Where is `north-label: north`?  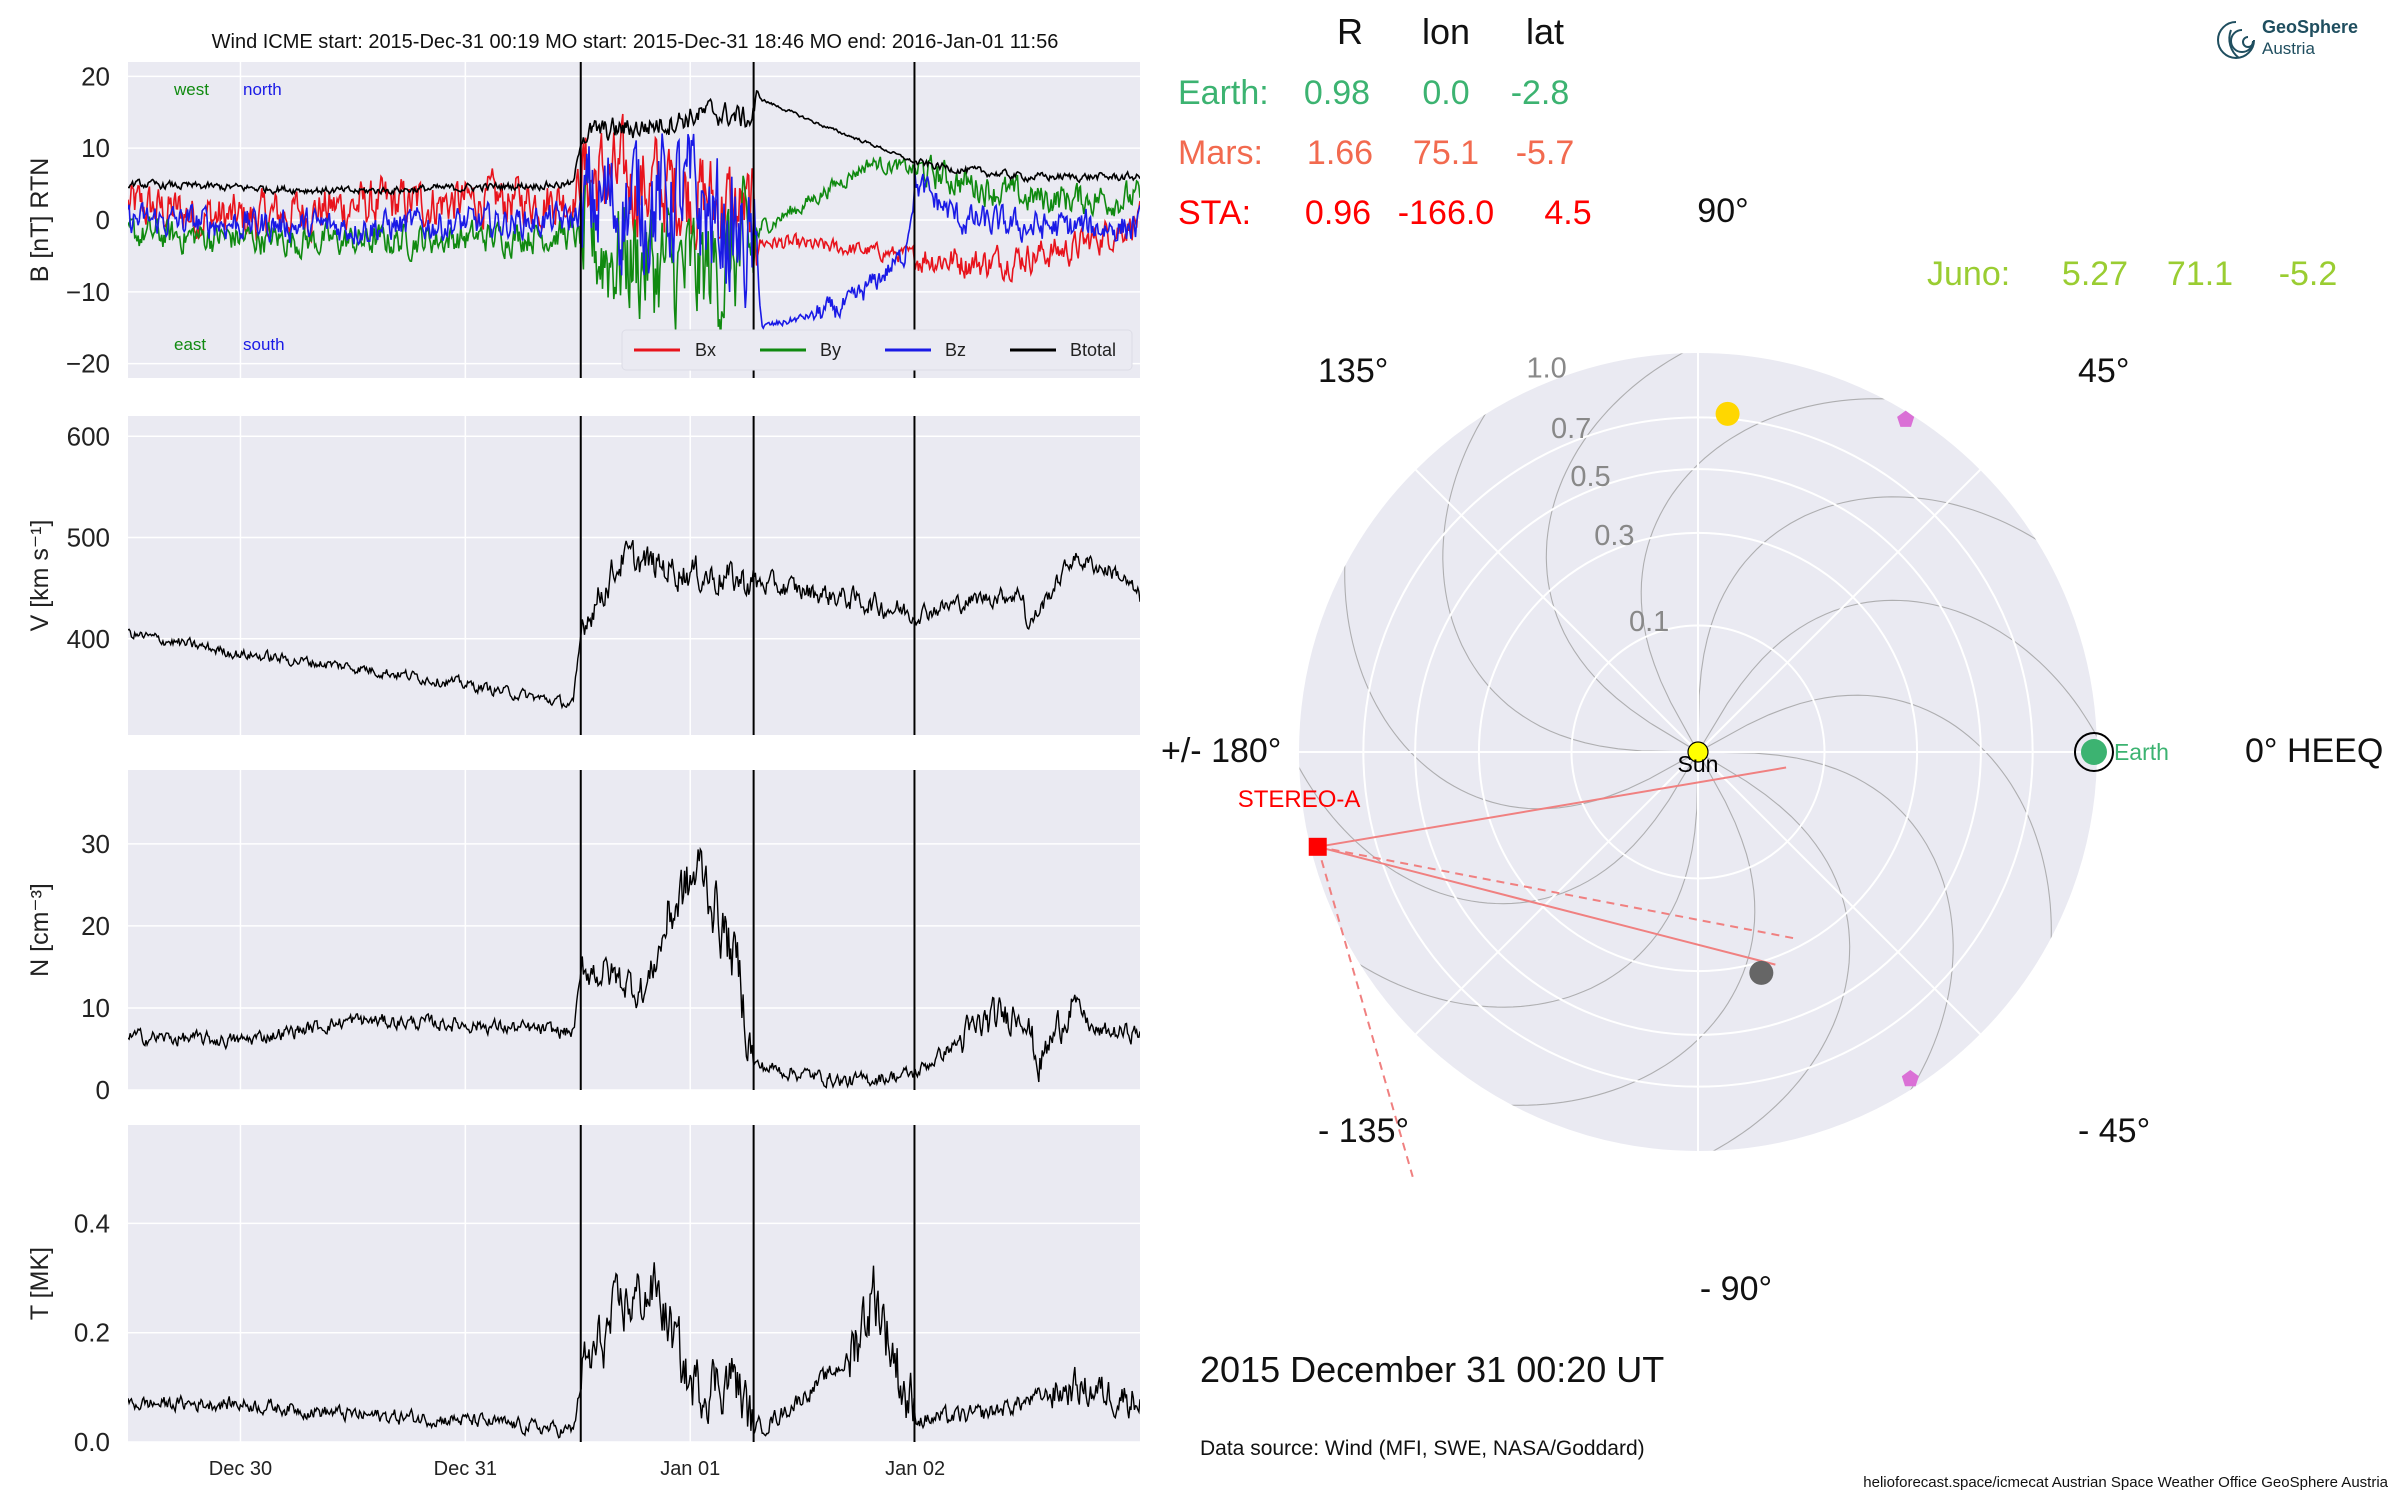
north-label: north is located at coordinates (262, 89).